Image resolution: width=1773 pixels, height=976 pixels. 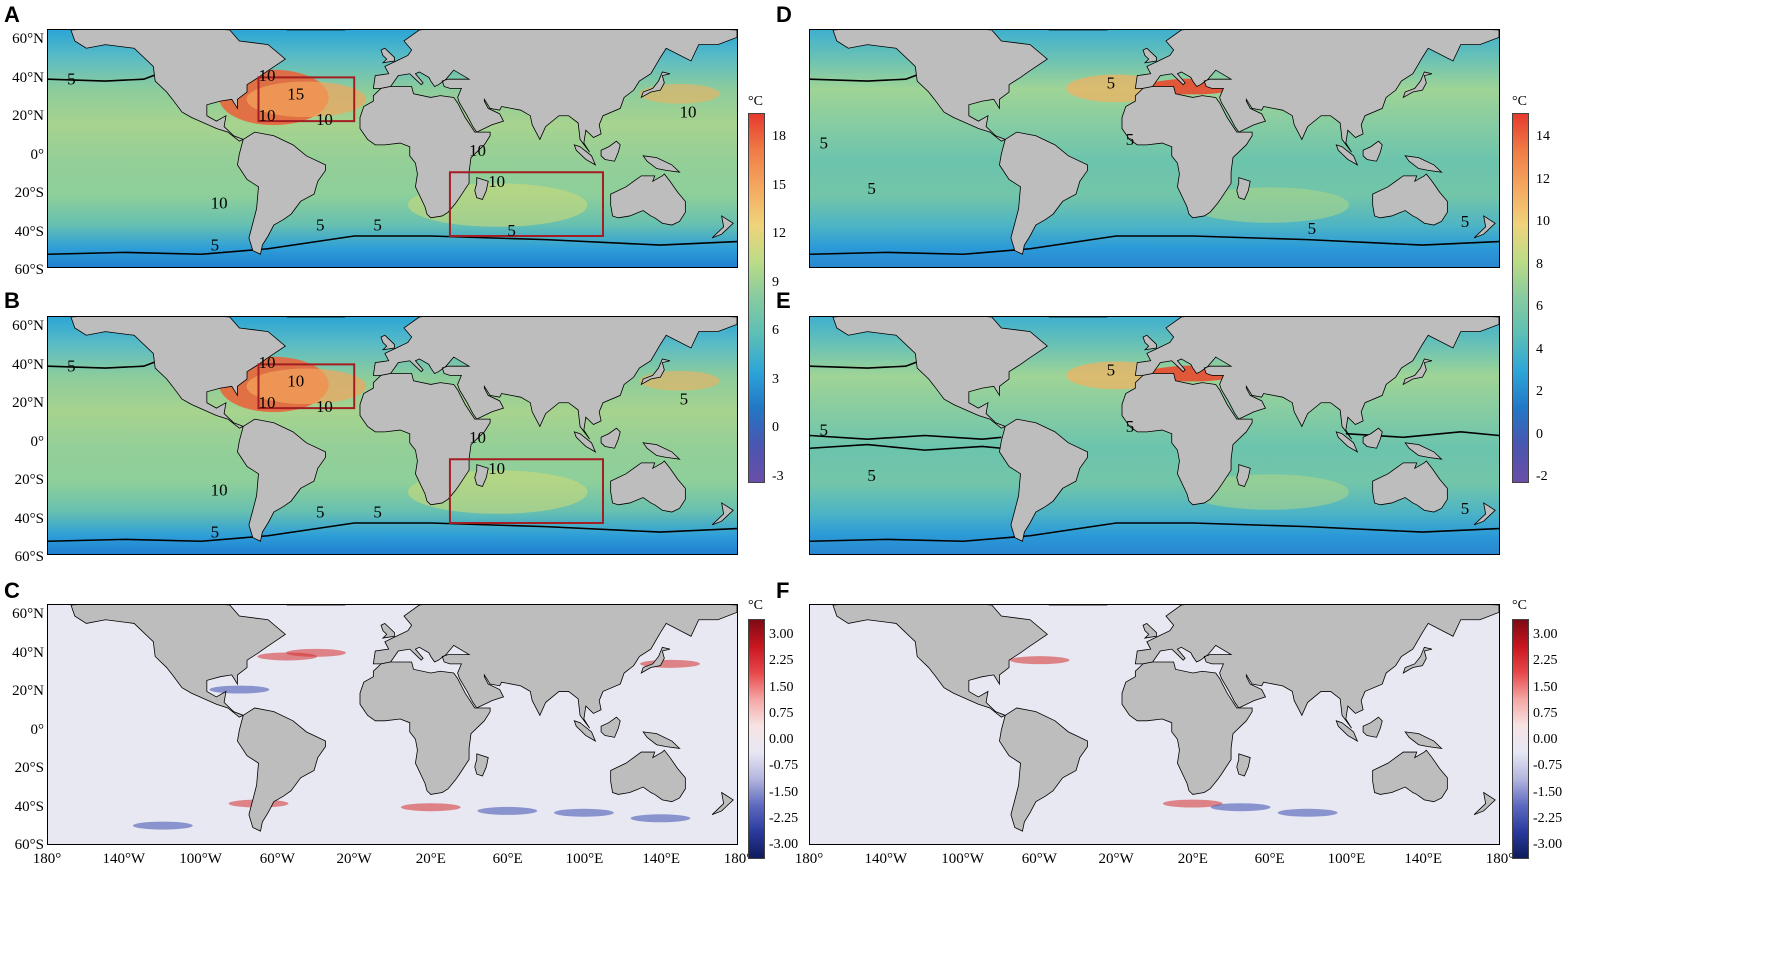 I want to click on contour-label-a-1: 5, so click(x=377, y=225).